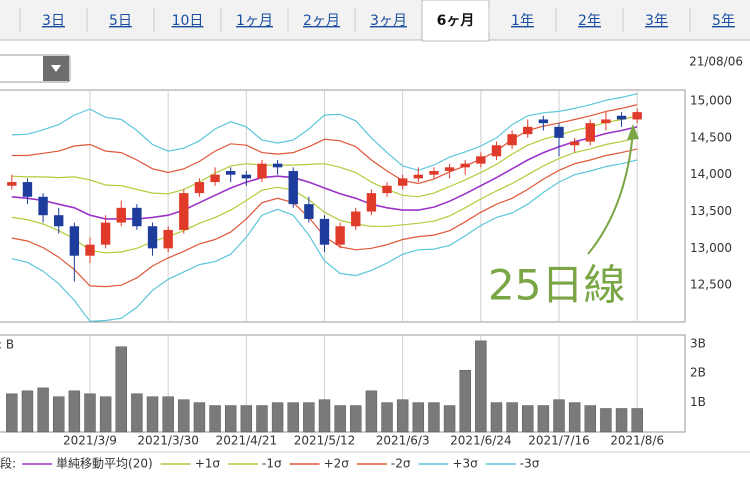 The image size is (750, 480). What do you see at coordinates (559, 441) in the screenshot?
I see `x-tick-label: 2021/7/16` at bounding box center [559, 441].